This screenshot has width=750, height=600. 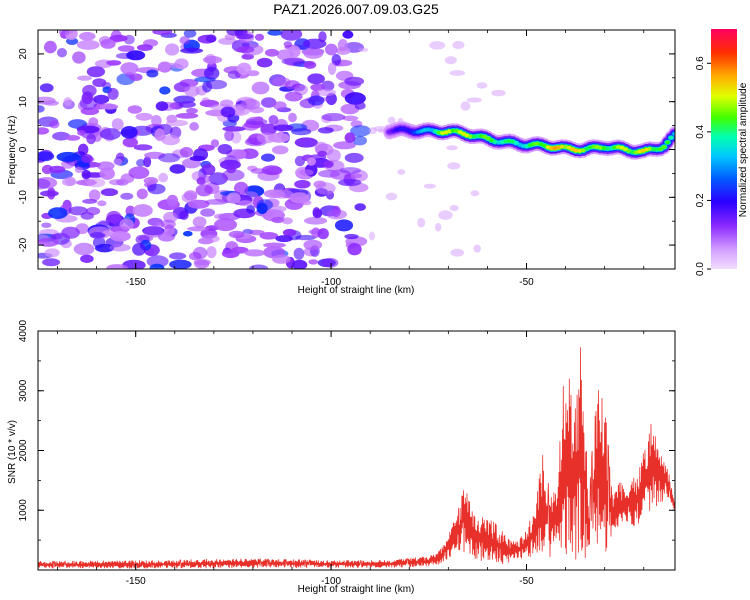 What do you see at coordinates (23, 102) in the screenshot?
I see `spectrogram-ytick-label: 10` at bounding box center [23, 102].